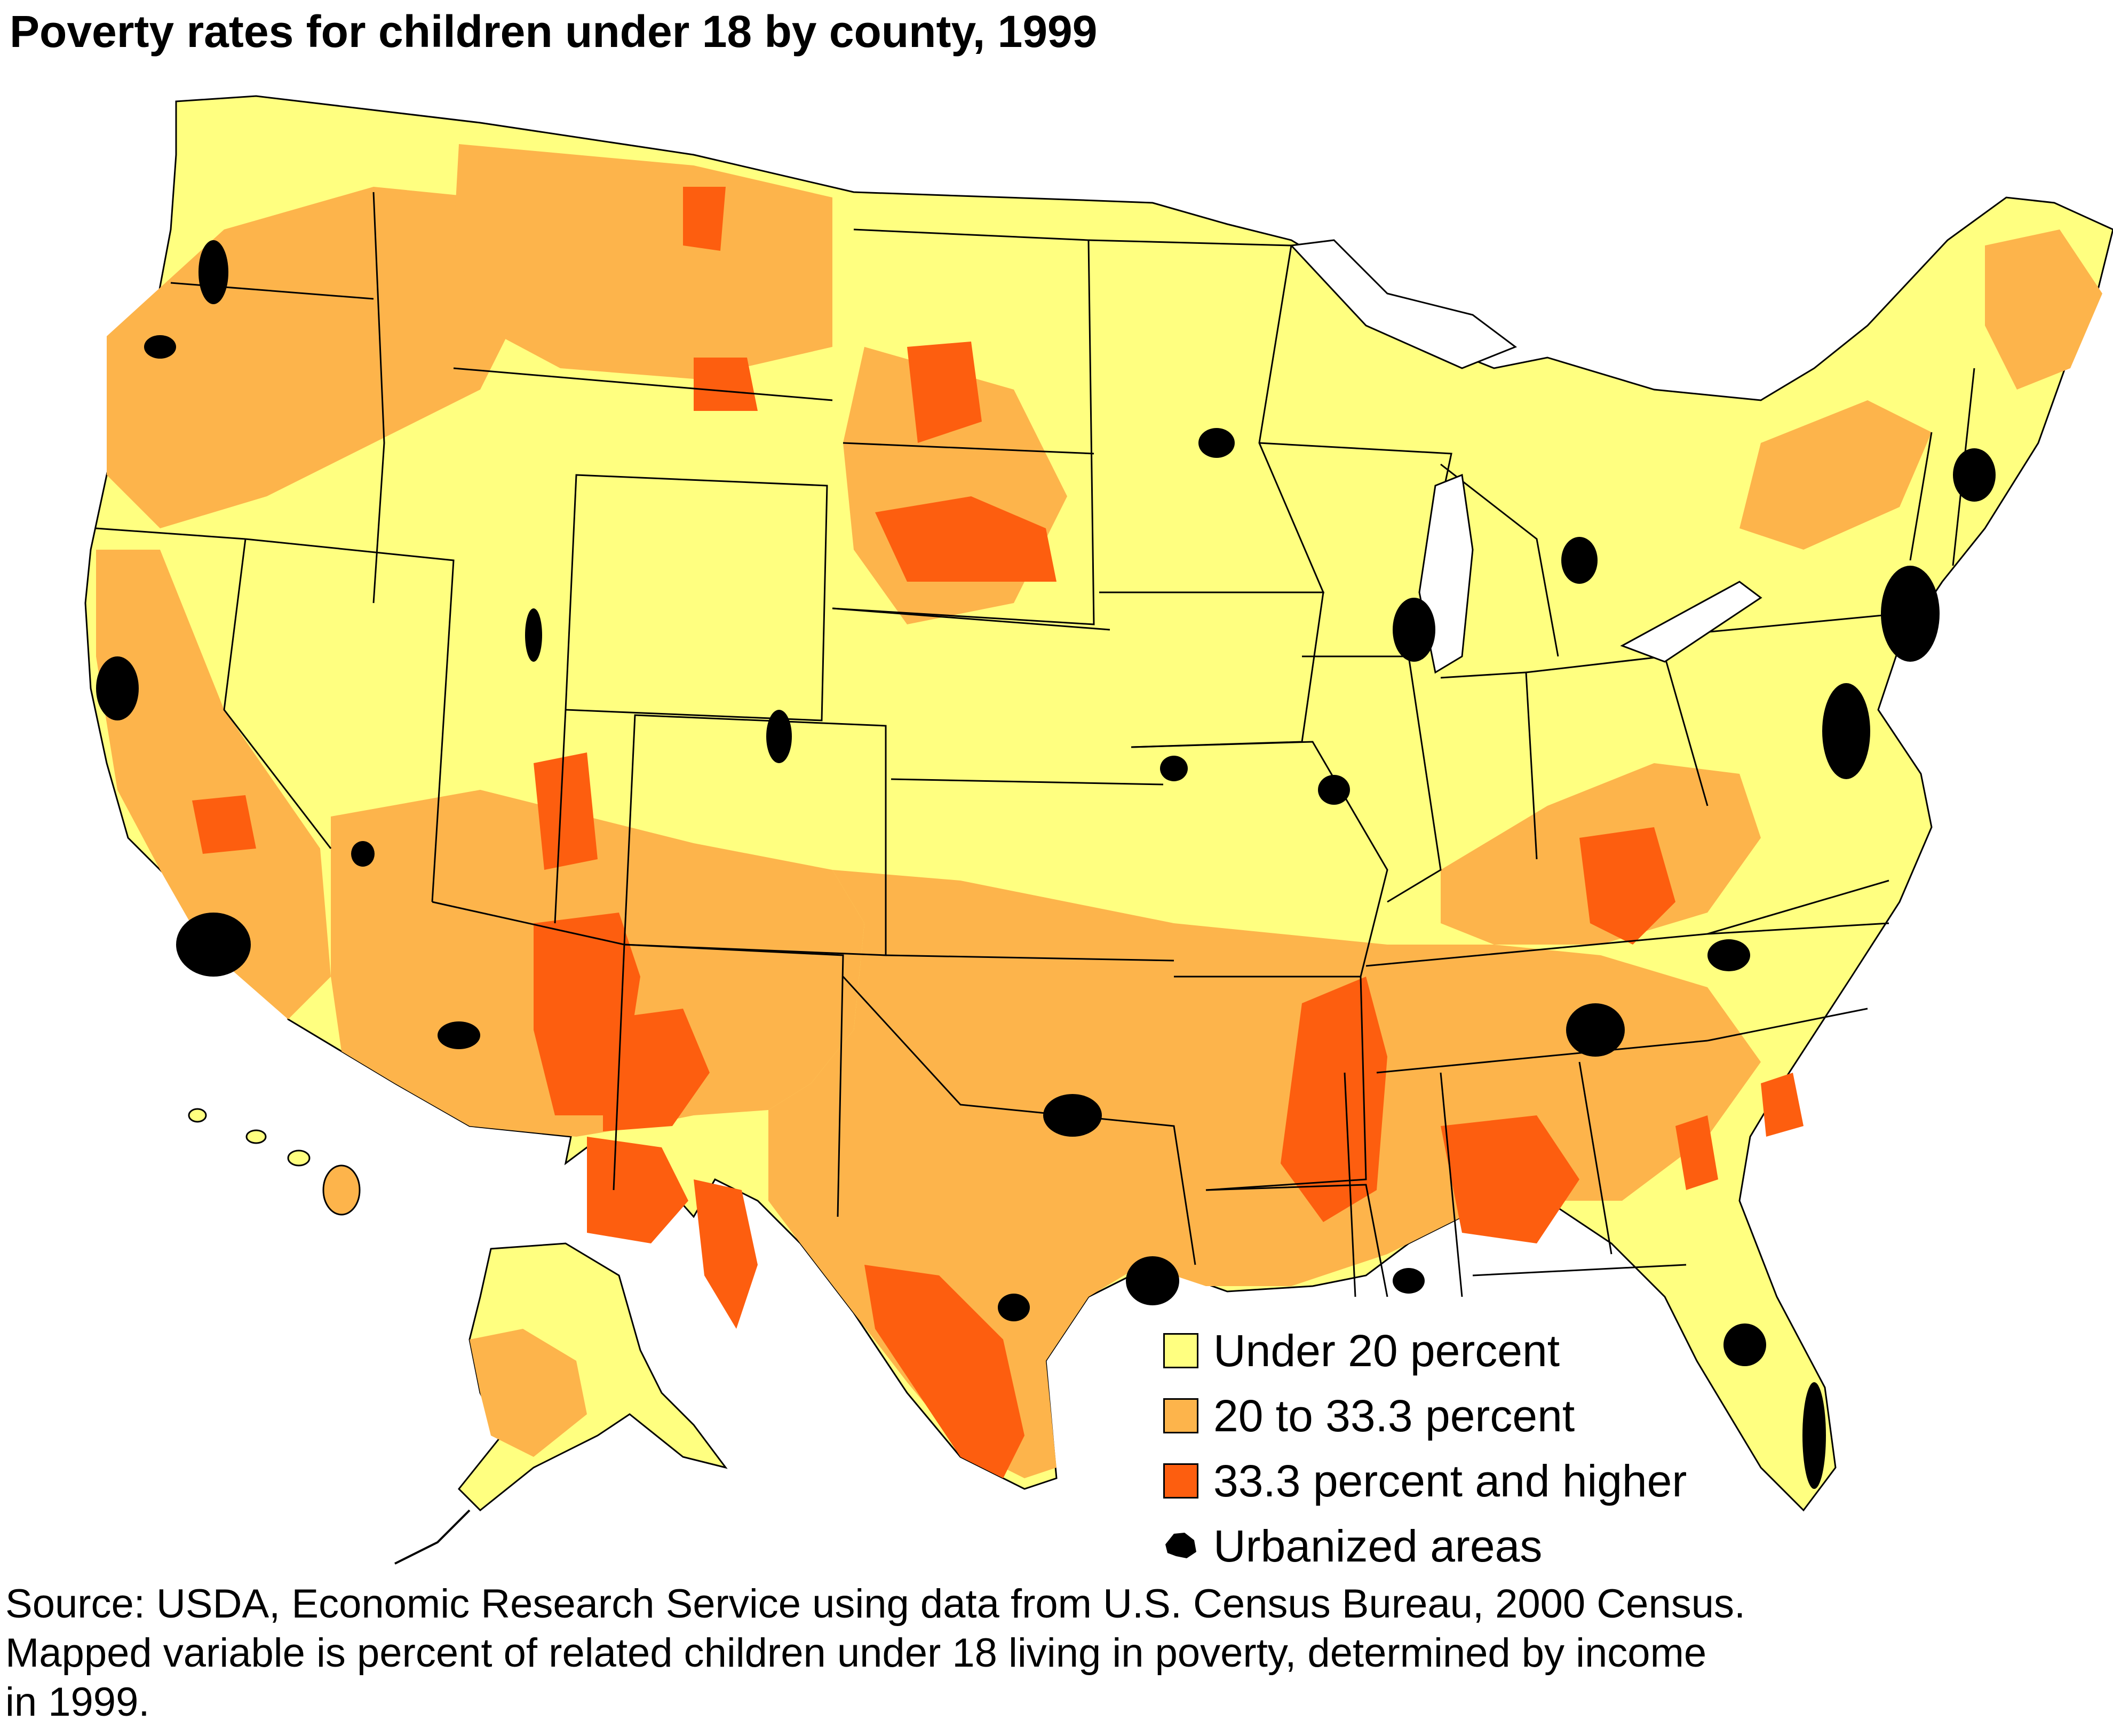 The width and height of the screenshot is (2113, 1736). I want to click on region-high-montana-res, so click(704, 219).